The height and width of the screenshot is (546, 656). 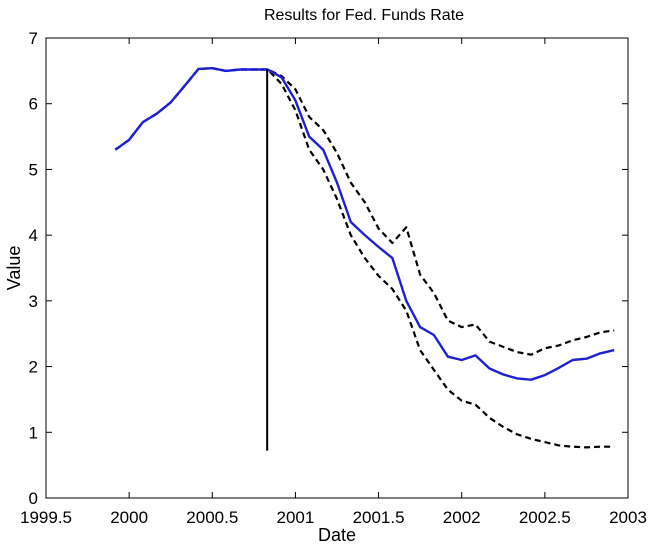 I want to click on y-tick-label: 5, so click(x=33, y=169).